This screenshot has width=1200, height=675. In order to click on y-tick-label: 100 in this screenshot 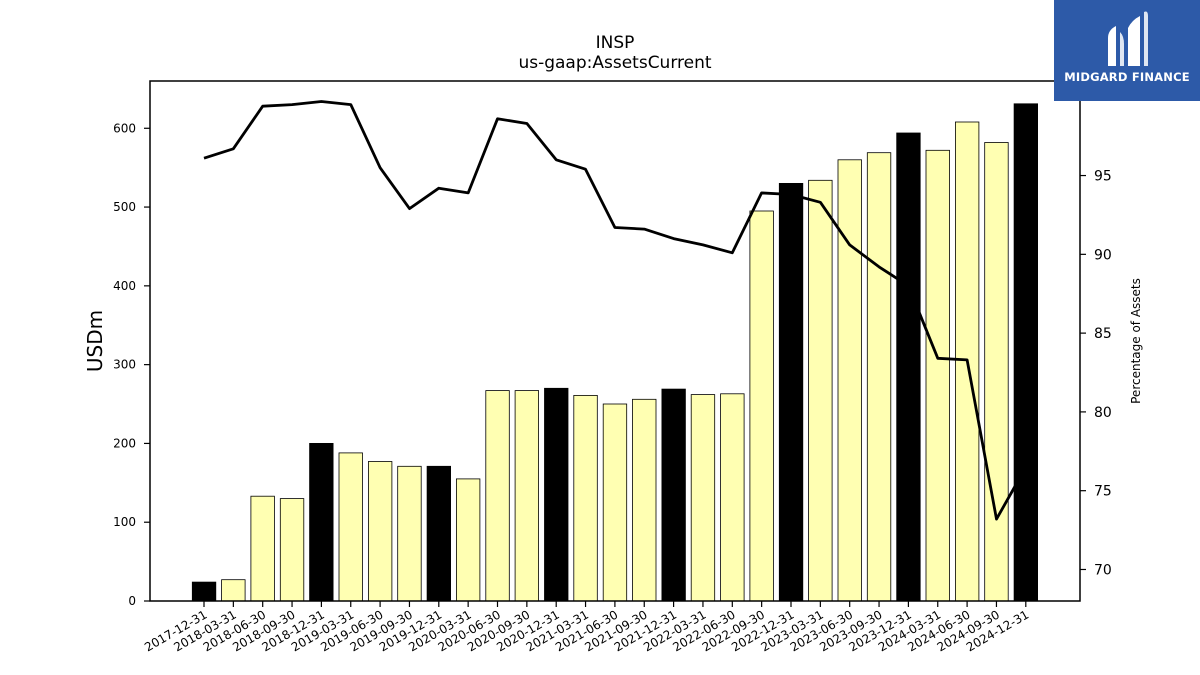, I will do `click(124, 522)`.